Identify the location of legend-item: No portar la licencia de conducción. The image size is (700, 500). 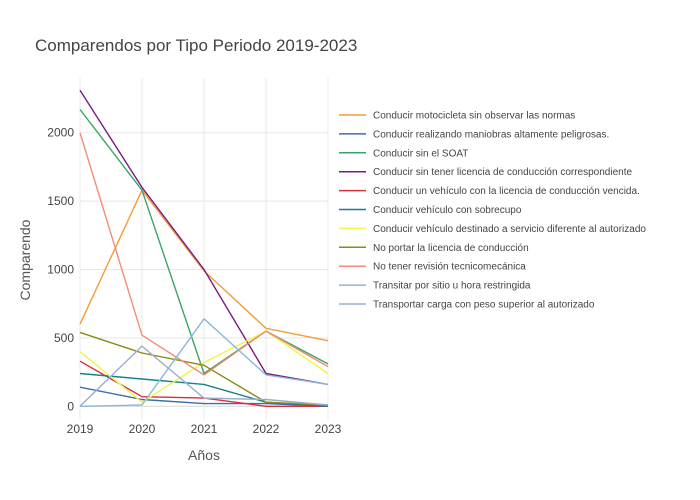
(434, 248).